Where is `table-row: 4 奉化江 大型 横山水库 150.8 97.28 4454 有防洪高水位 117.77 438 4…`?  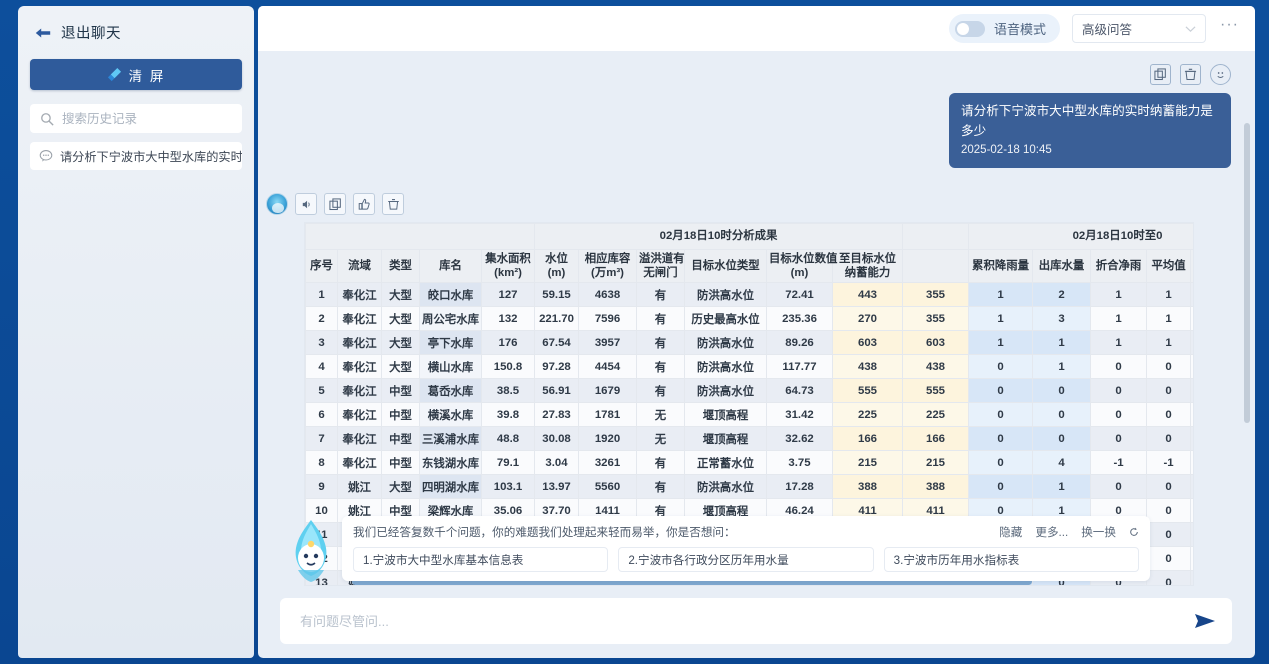 table-row: 4 奉化江 大型 横山水库 150.8 97.28 4454 有防洪高水位 117.77 438 4… is located at coordinates (749, 366).